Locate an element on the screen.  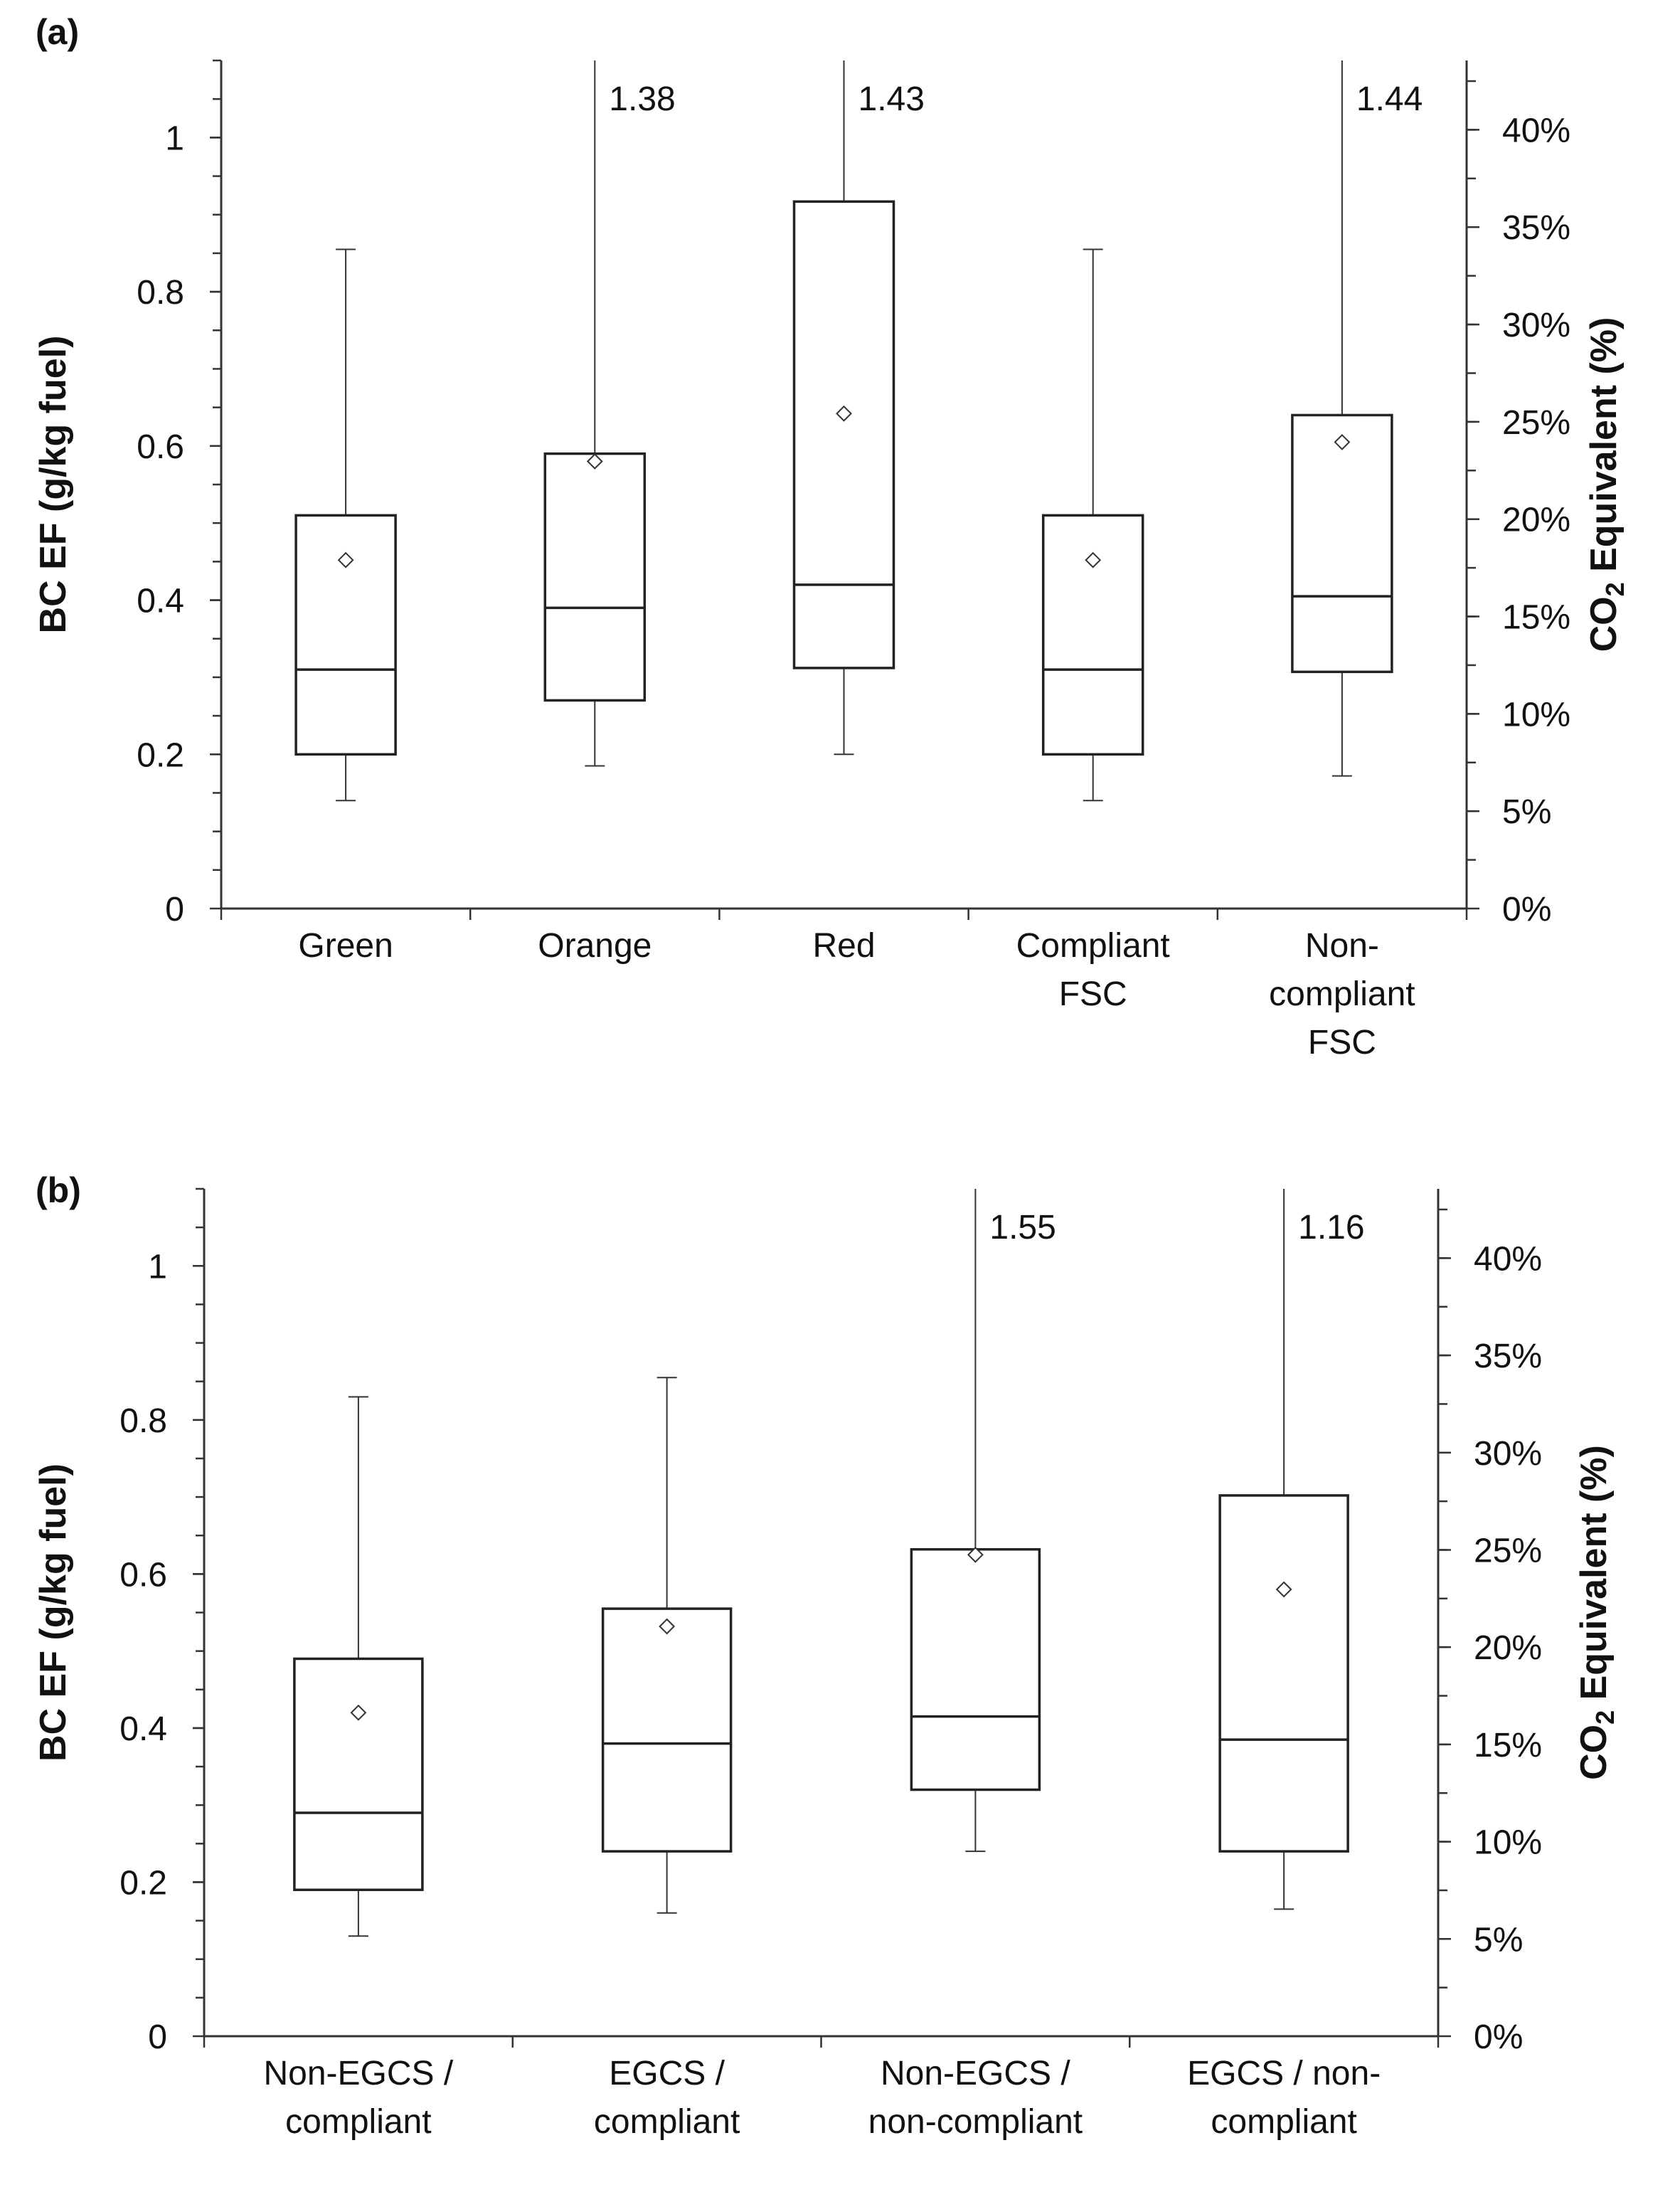
x-category-label: Green is located at coordinates (345, 946).